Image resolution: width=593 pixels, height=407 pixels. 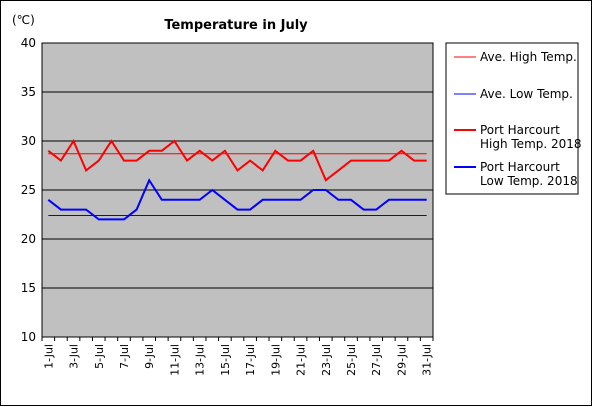 I want to click on legend-label: Ave. Low Temp., so click(x=526, y=94).